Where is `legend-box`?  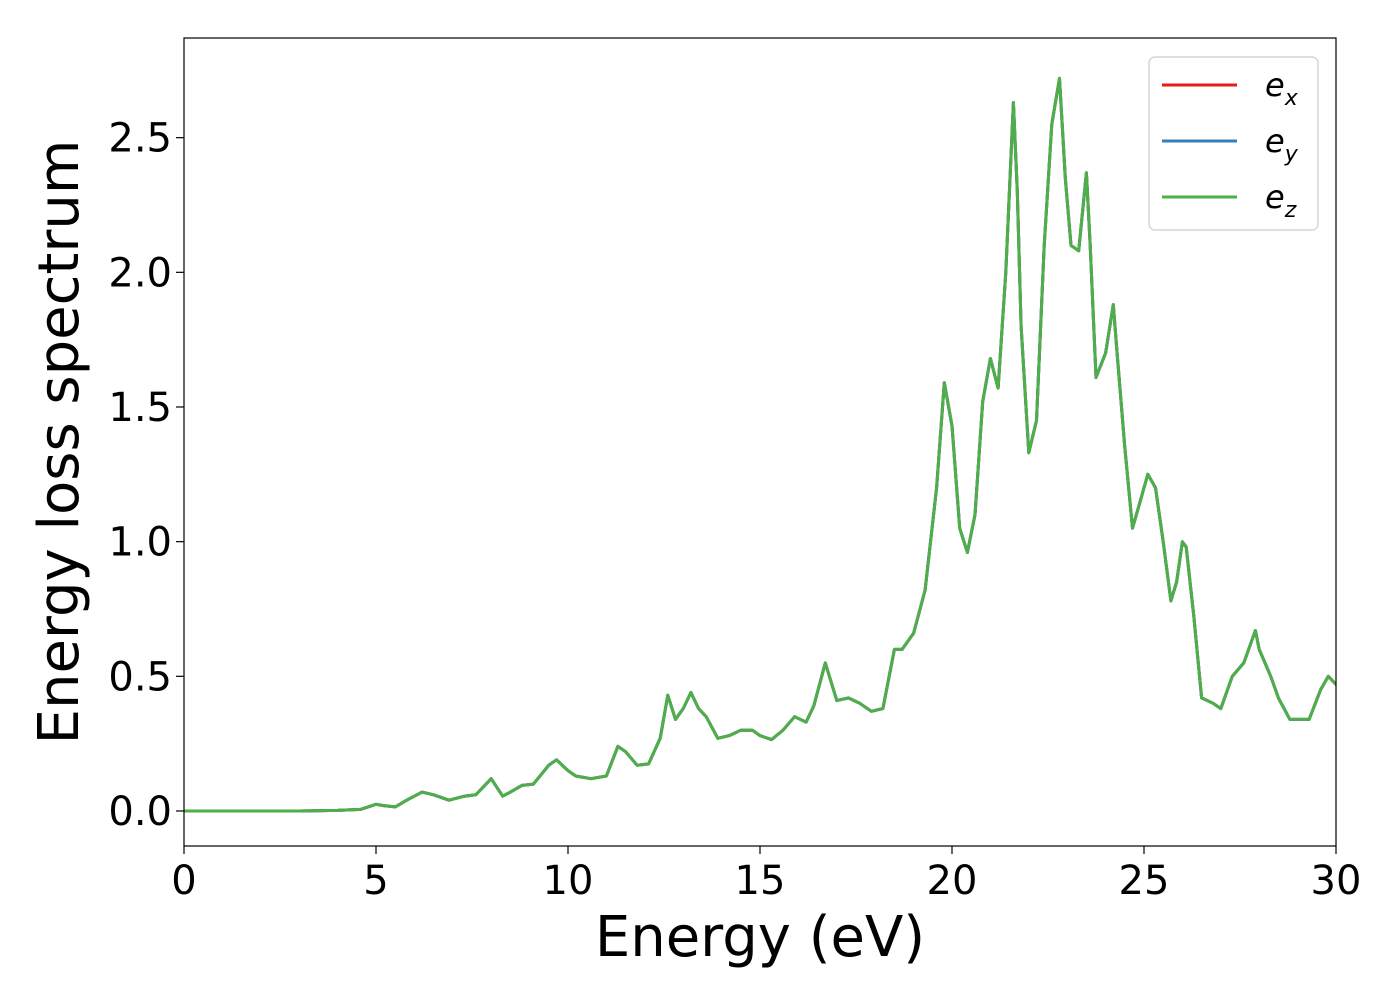
legend-box is located at coordinates (1233, 143).